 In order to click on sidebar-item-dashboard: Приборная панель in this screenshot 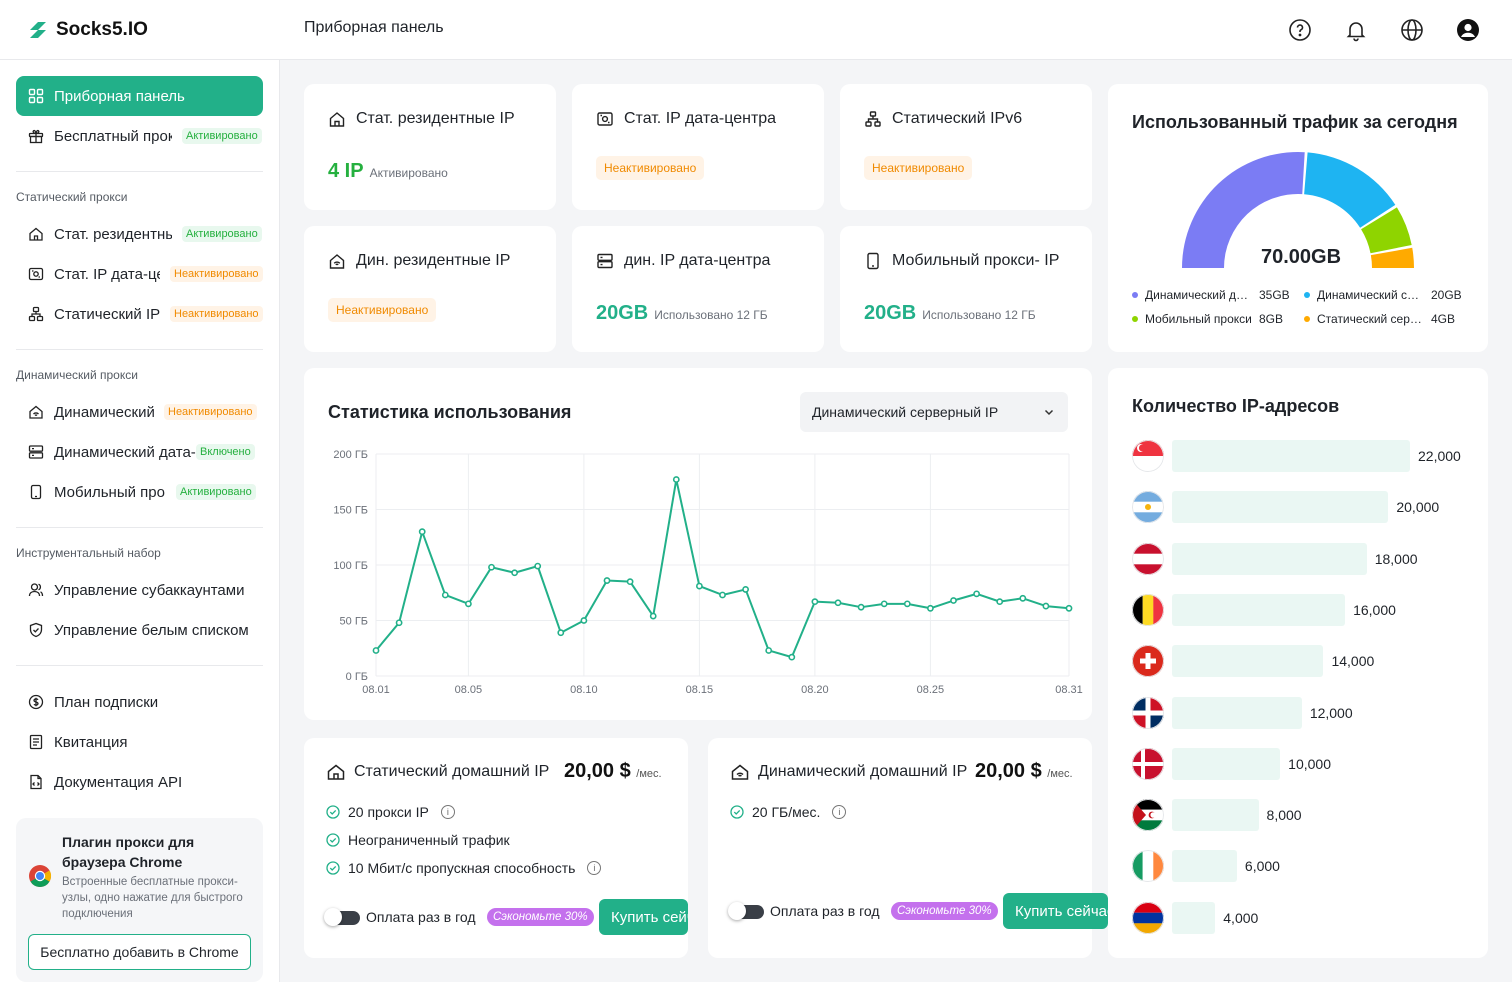, I will do `click(139, 96)`.